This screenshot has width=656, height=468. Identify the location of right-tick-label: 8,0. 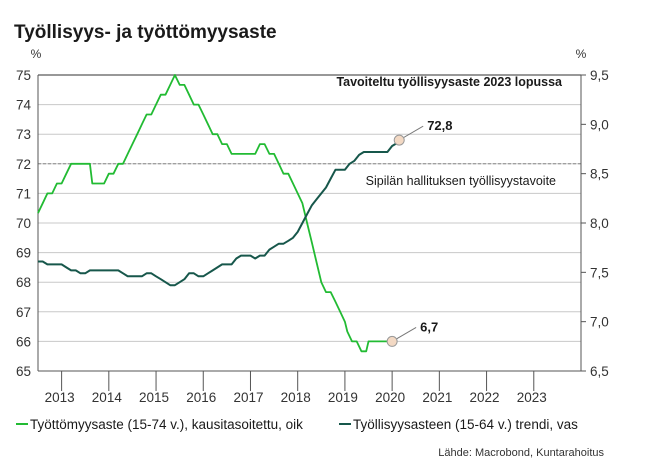
(599, 223).